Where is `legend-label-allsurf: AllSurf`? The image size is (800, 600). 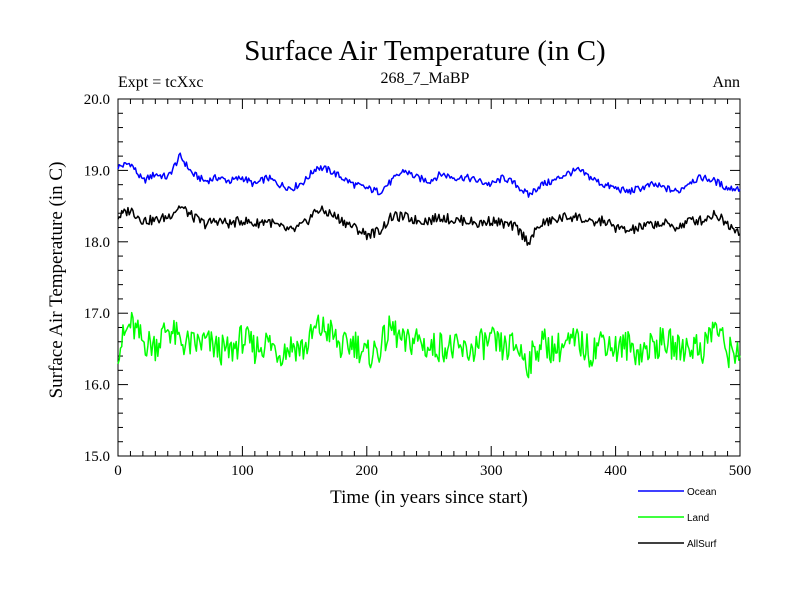 legend-label-allsurf: AllSurf is located at coordinates (702, 544).